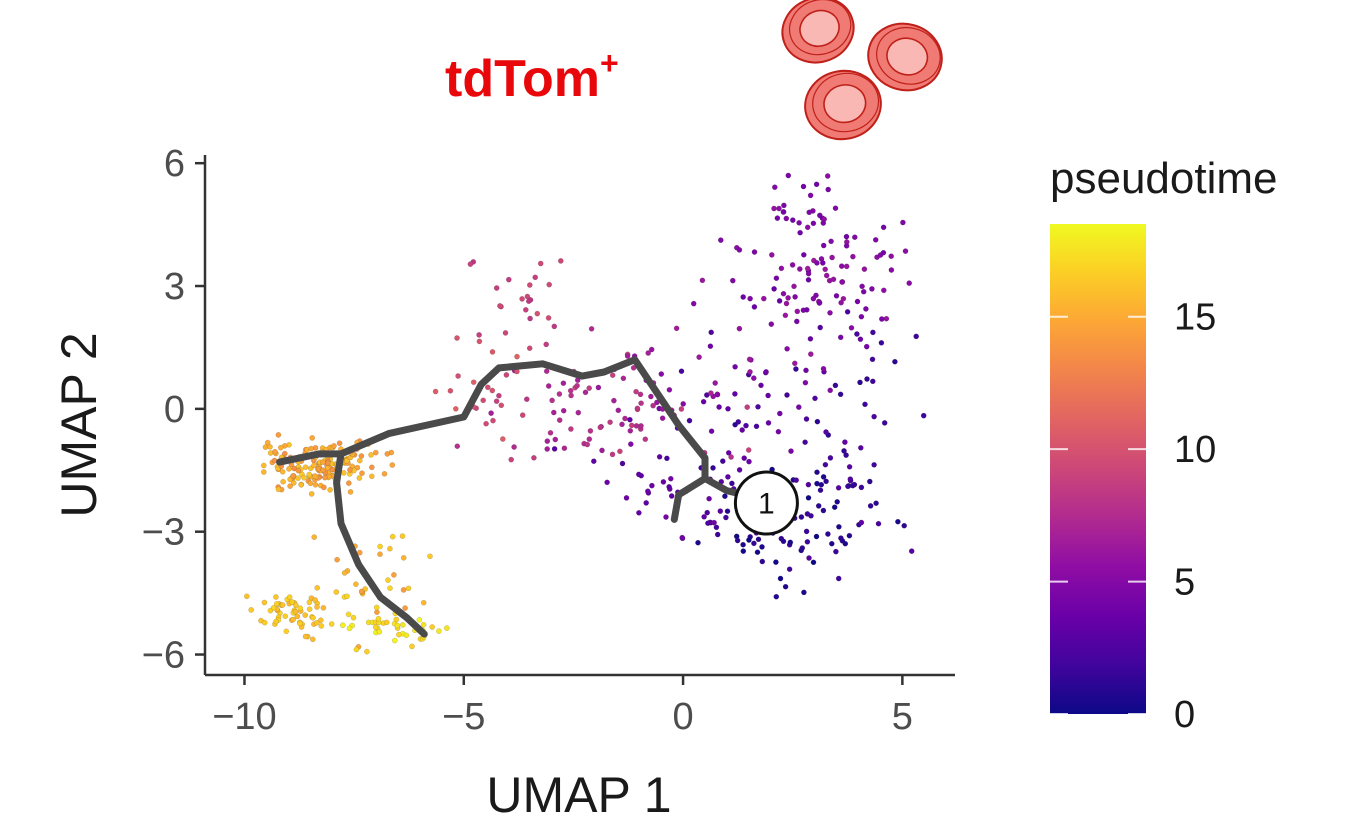  Describe the element at coordinates (766, 503) in the screenshot. I see `root-node-marker: 1` at that location.